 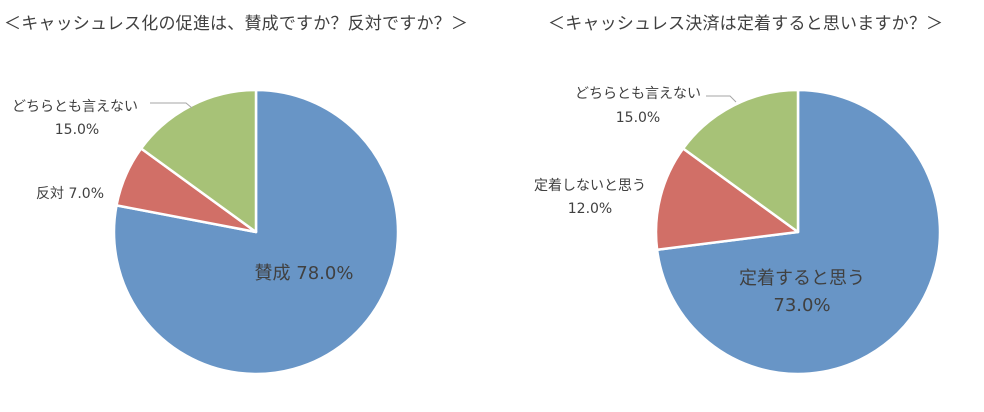 What do you see at coordinates (236, 24) in the screenshot?
I see `chart-title-left: ＜キャッシュレス化の促進は、賛成ですか？反対ですか？＞` at bounding box center [236, 24].